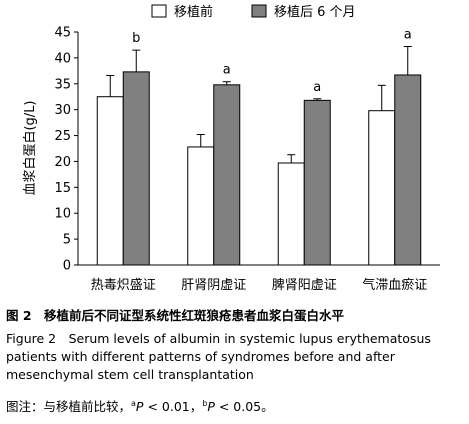  Describe the element at coordinates (175, 315) in the screenshot. I see `figure-title-cn: 图 2 移植前后不同证型系统性红斑狼疮患者血浆白蛋白水平` at that location.